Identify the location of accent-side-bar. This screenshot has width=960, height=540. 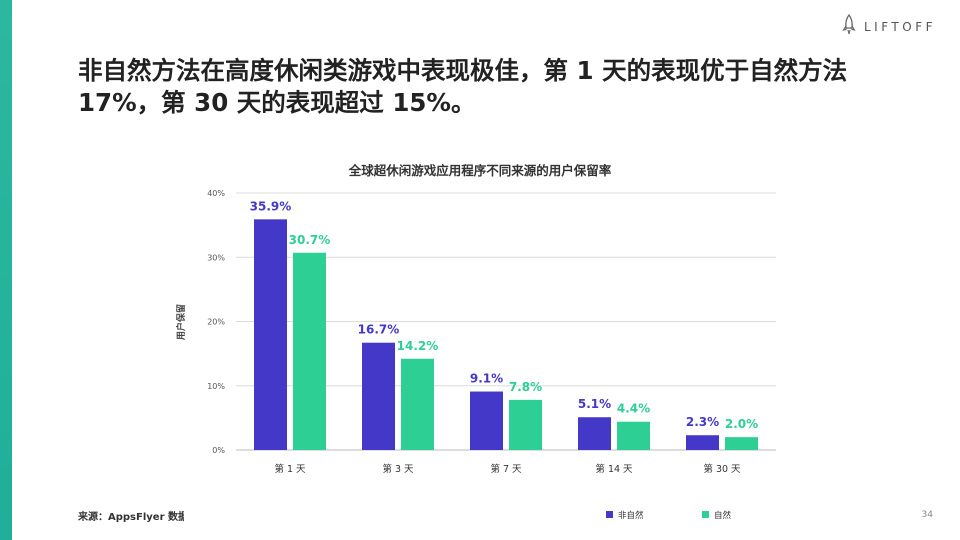
(6, 270).